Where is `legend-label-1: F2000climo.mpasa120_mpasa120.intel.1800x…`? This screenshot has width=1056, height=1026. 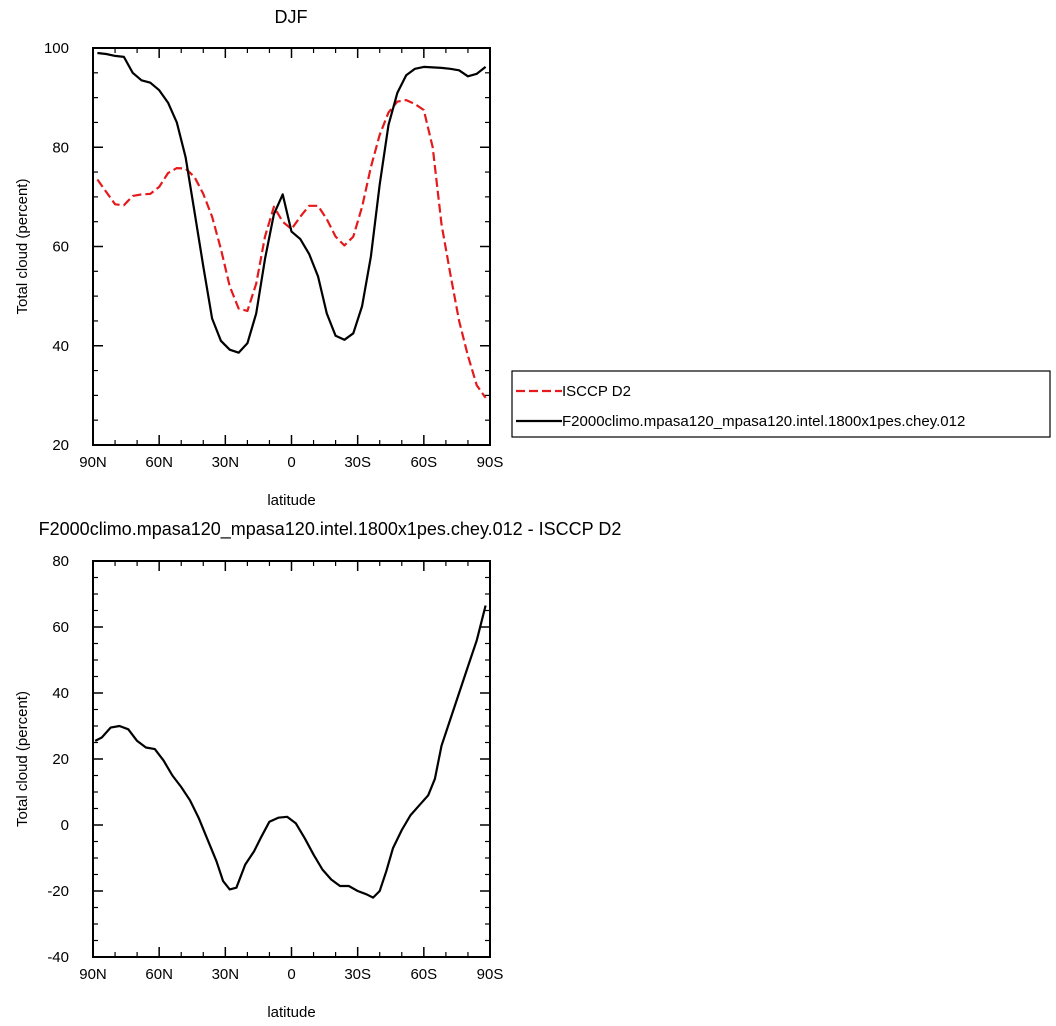 legend-label-1: F2000climo.mpasa120_mpasa120.intel.1800x… is located at coordinates (763, 421).